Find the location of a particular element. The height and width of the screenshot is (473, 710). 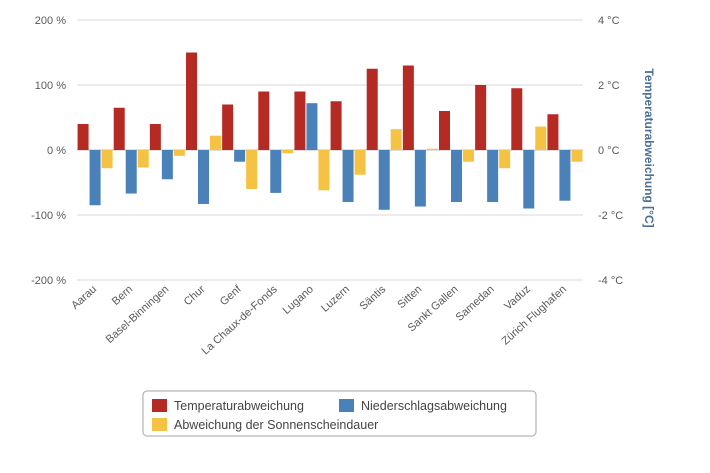

left-tick-label: 0 % is located at coordinates (56, 151).